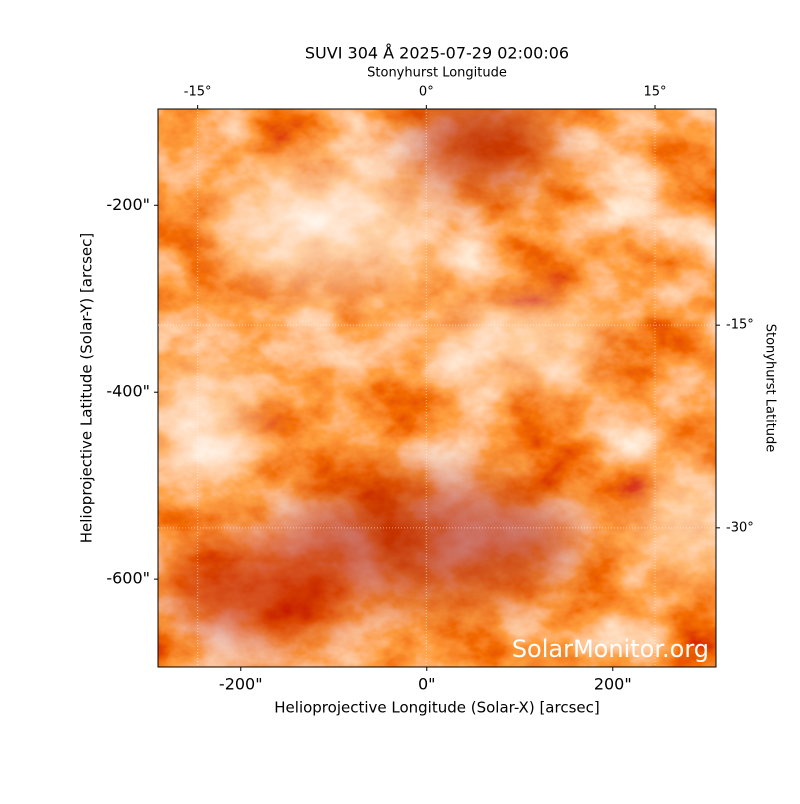 This screenshot has width=800, height=804. What do you see at coordinates (426, 92) in the screenshot?
I see `x2-tick-label: 0°` at bounding box center [426, 92].